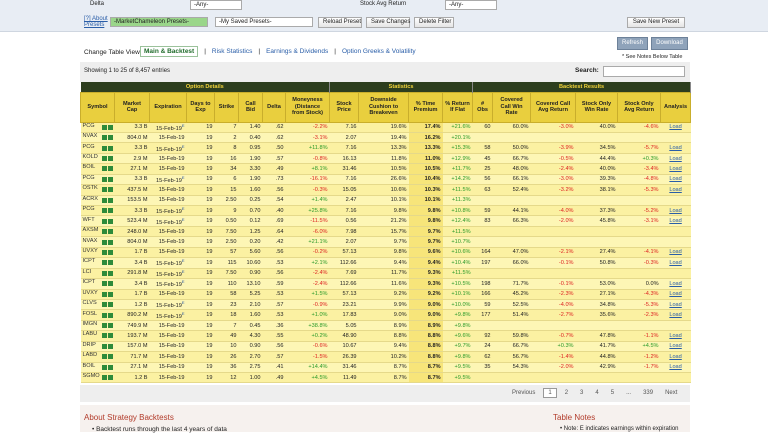 This screenshot has height=433, width=768. I want to click on column-header: Market Cap, so click(132, 107).